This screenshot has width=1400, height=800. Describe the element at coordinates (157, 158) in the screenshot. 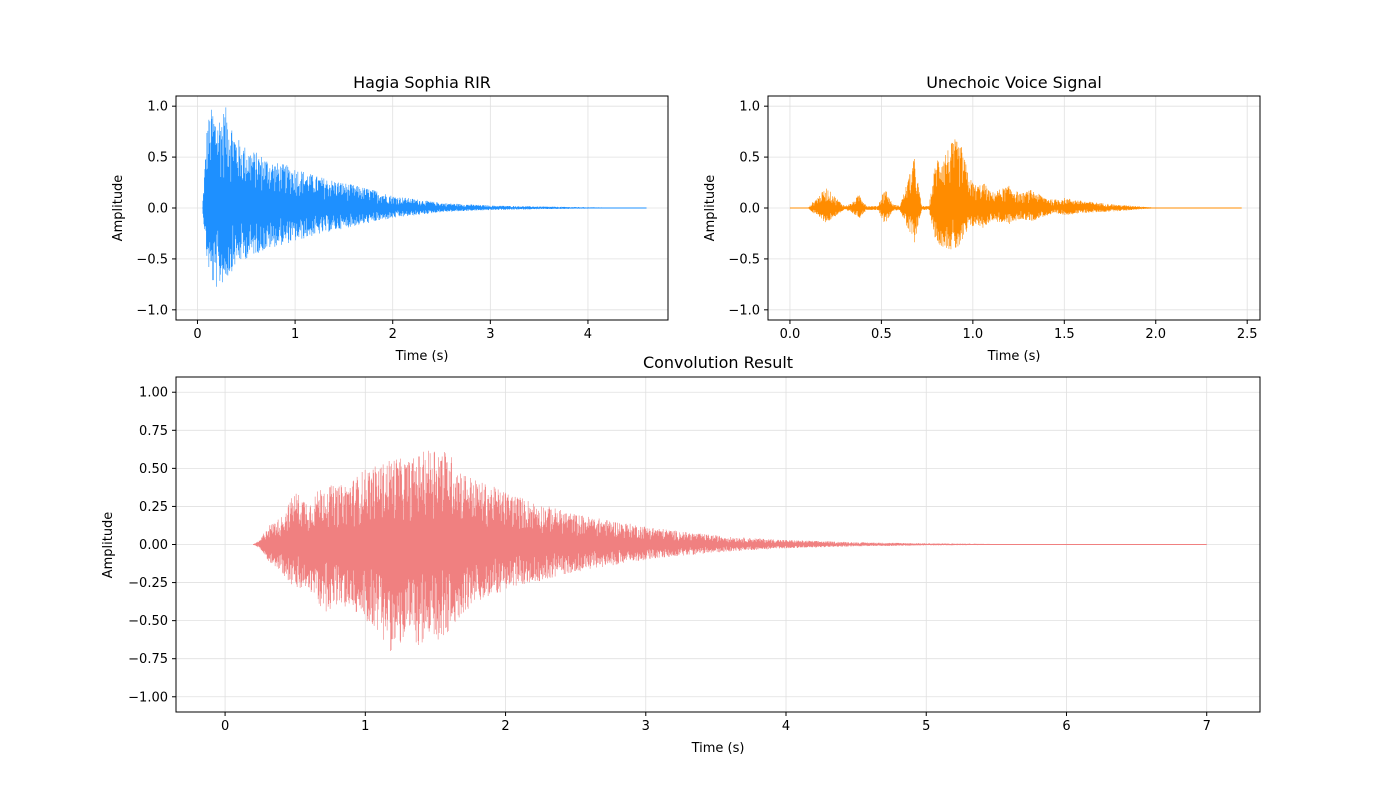

I see `rir-ytick-label: 0.5` at that location.